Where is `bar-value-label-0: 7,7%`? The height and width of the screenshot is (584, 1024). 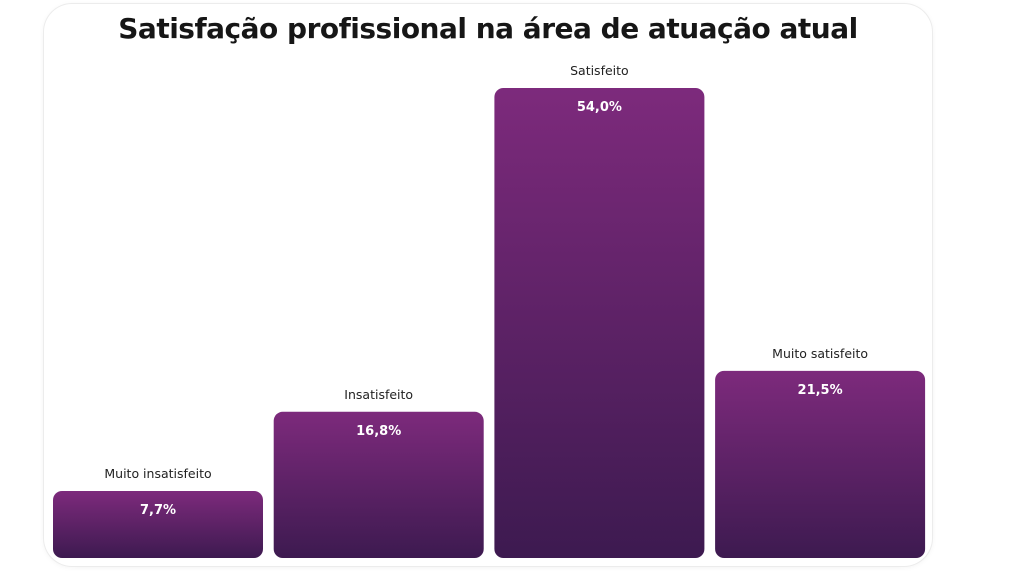
bar-value-label-0: 7,7% is located at coordinates (158, 510).